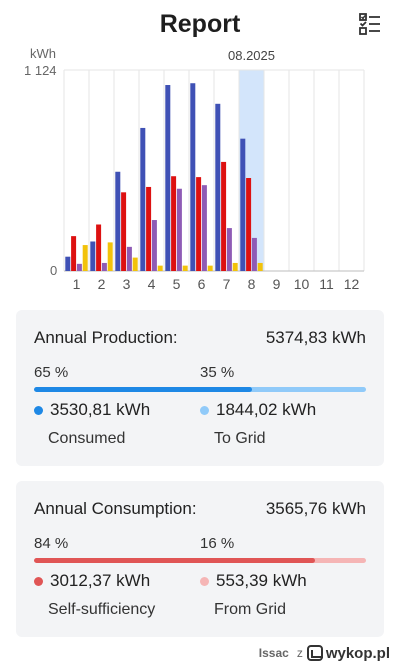 The image size is (400, 666). I want to click on watermark-user: Issac, so click(273, 653).